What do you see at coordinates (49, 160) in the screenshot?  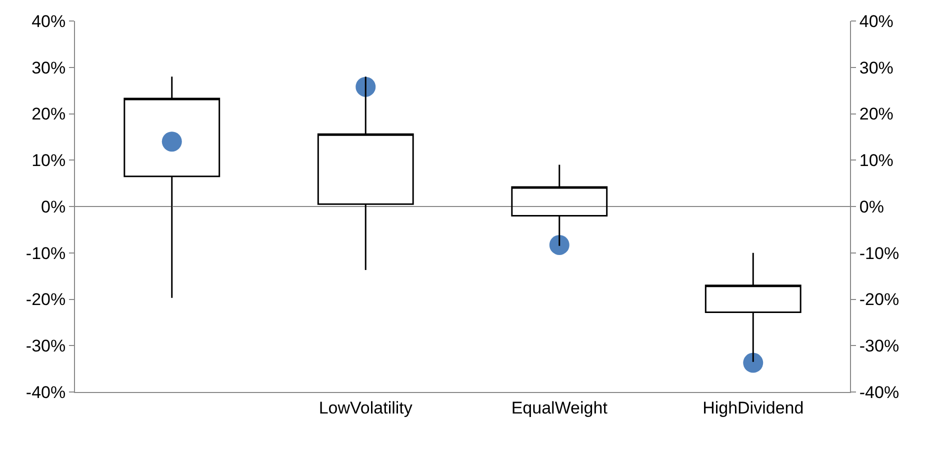 I see `y-tick-label: 10%` at bounding box center [49, 160].